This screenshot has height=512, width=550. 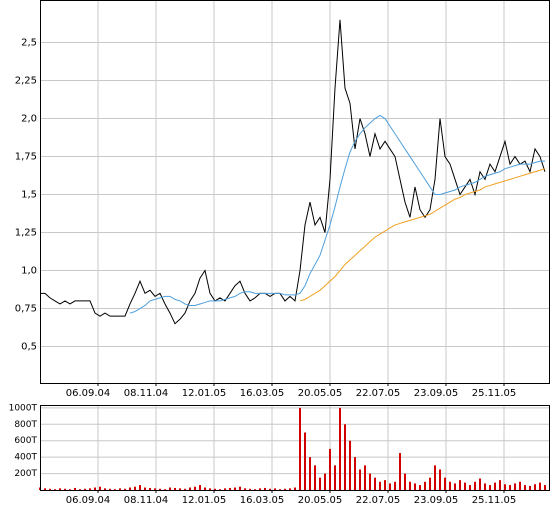 I want to click on y-tick-label: 1,75, so click(x=26, y=157).